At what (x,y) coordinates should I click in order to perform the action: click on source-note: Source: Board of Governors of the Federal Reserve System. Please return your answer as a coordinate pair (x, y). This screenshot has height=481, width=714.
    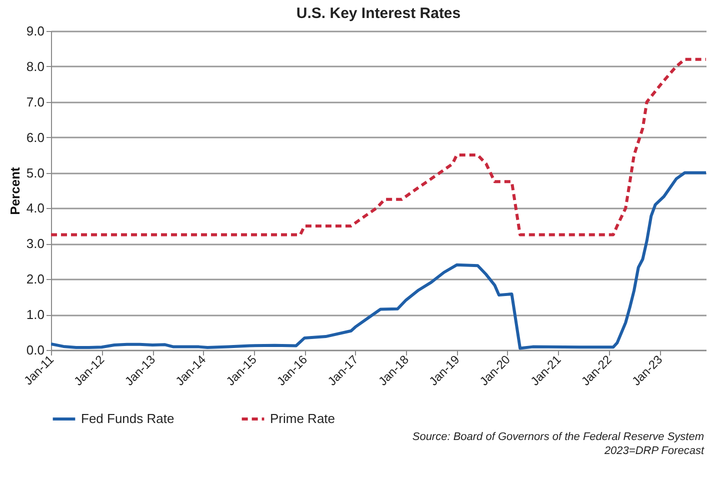
    Looking at the image, I should click on (557, 437).